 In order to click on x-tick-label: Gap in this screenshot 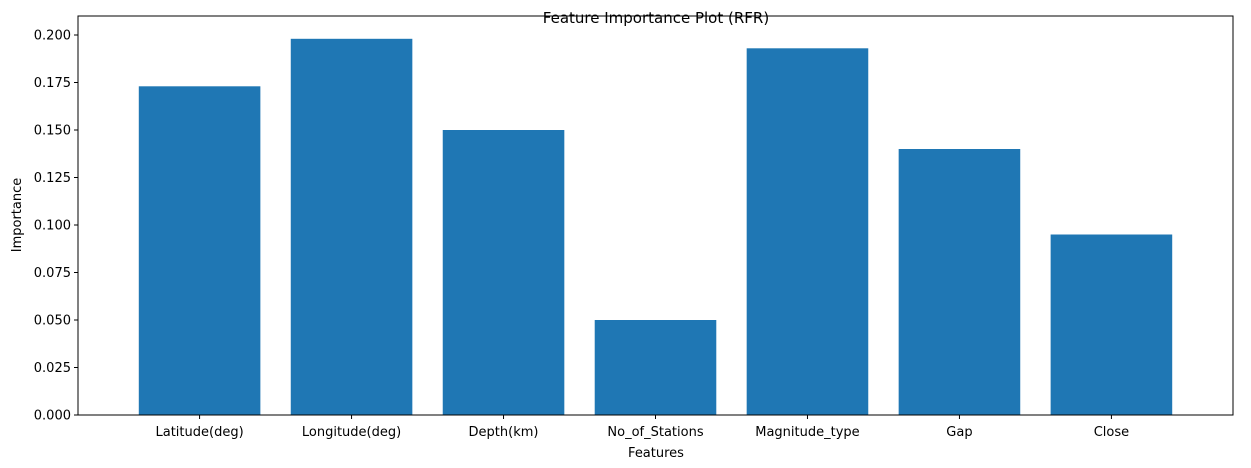, I will do `click(959, 432)`.